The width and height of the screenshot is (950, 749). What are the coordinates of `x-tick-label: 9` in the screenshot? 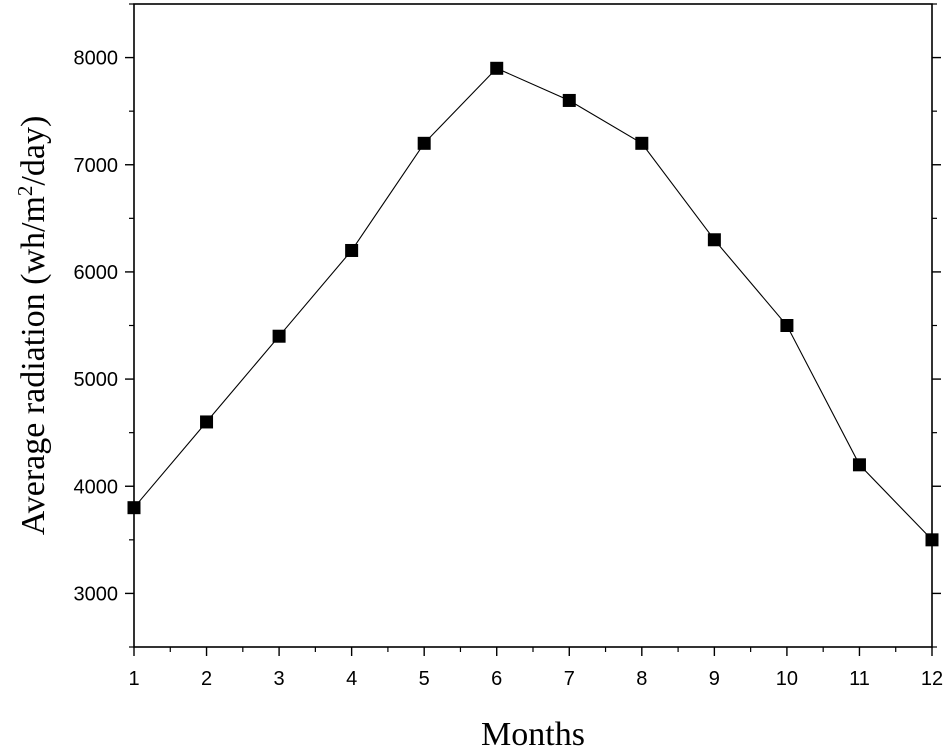 It's located at (714, 679).